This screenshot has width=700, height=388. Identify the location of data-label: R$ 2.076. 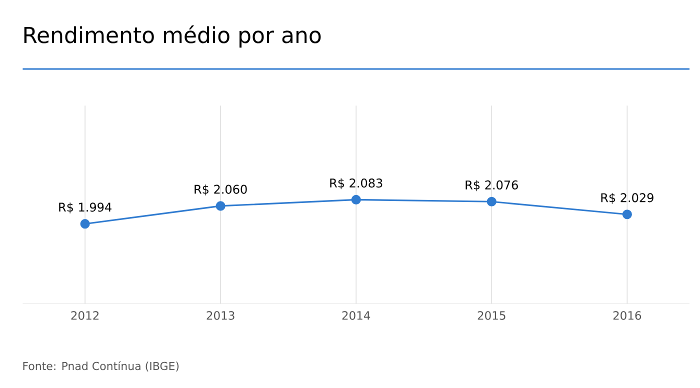
(492, 186).